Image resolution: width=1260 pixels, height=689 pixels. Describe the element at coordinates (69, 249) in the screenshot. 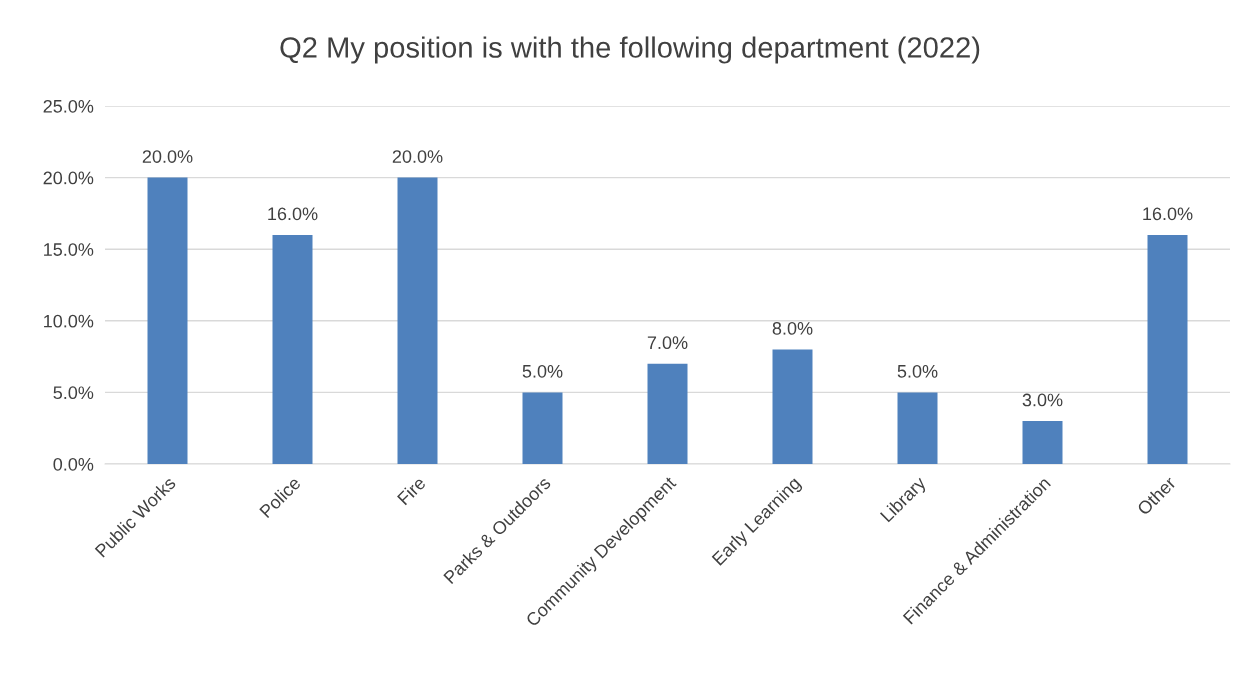

I see `y-tick-label: 15.0%` at that location.